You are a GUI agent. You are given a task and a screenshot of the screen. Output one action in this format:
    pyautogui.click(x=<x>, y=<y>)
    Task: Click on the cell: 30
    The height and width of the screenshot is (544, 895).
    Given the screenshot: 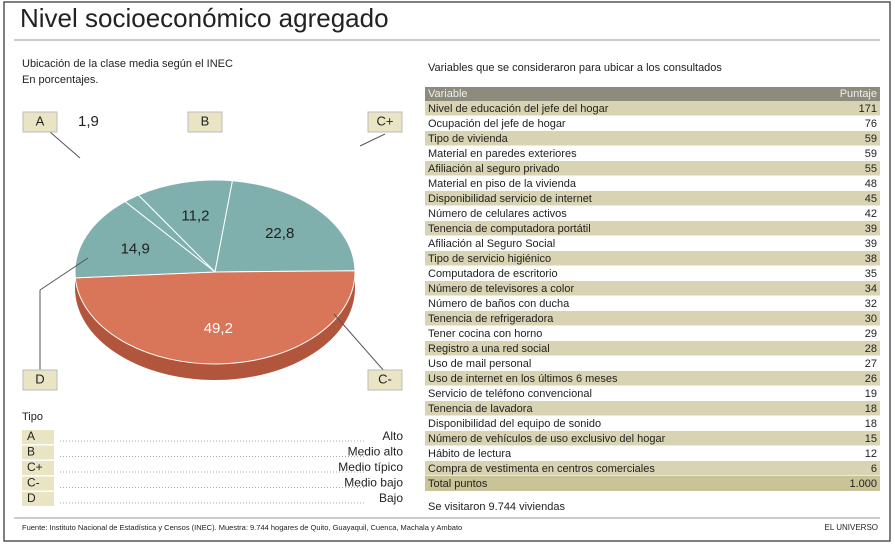 What is the action you would take?
    pyautogui.click(x=871, y=319)
    